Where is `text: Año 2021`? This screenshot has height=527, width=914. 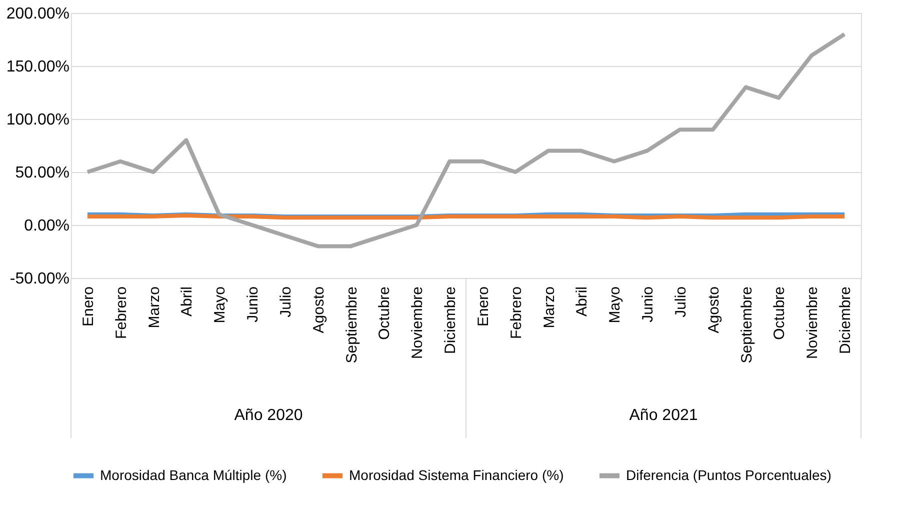 text: Año 2021 is located at coordinates (663, 415).